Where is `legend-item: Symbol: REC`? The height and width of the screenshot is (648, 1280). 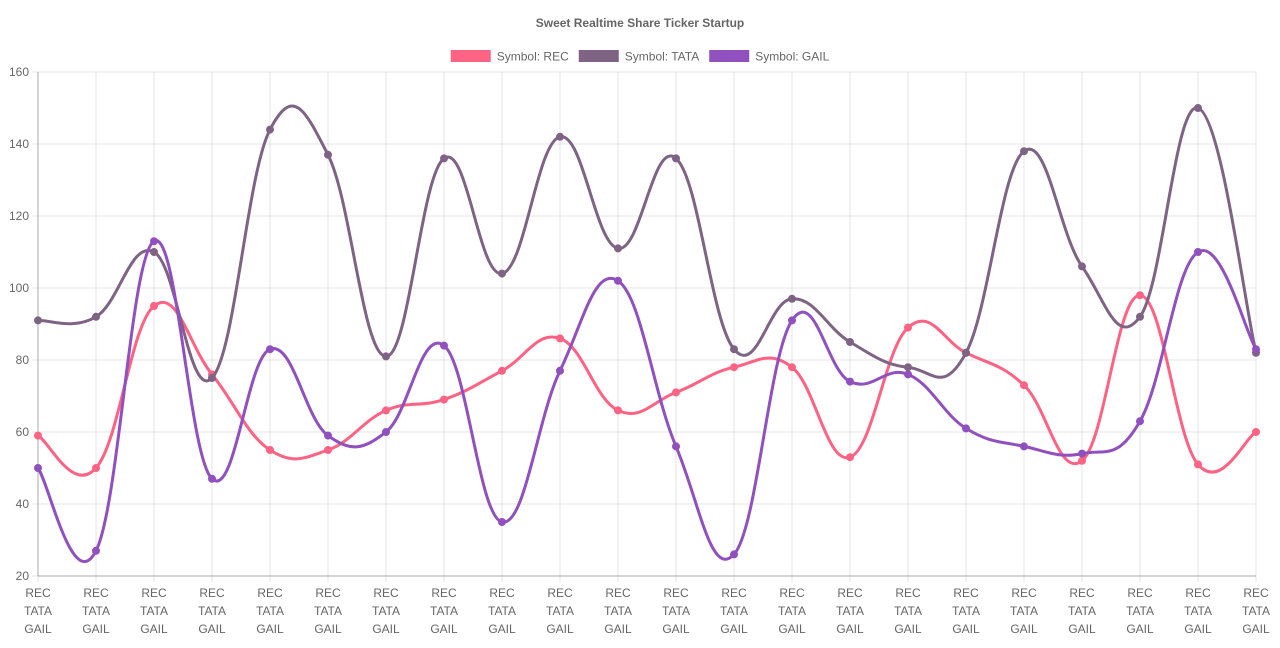
legend-item: Symbol: REC is located at coordinates (509, 57).